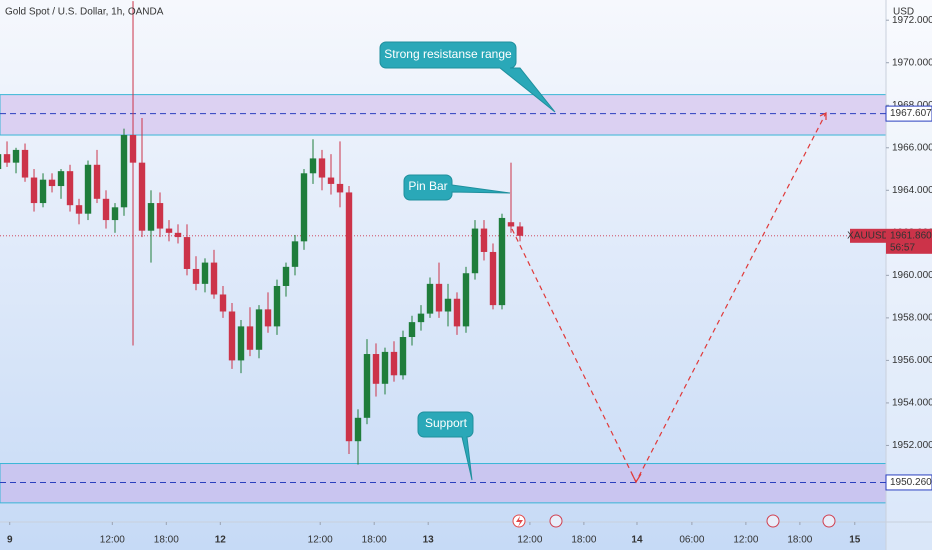 The image size is (932, 550). I want to click on symbol-label-box, so click(868, 235).